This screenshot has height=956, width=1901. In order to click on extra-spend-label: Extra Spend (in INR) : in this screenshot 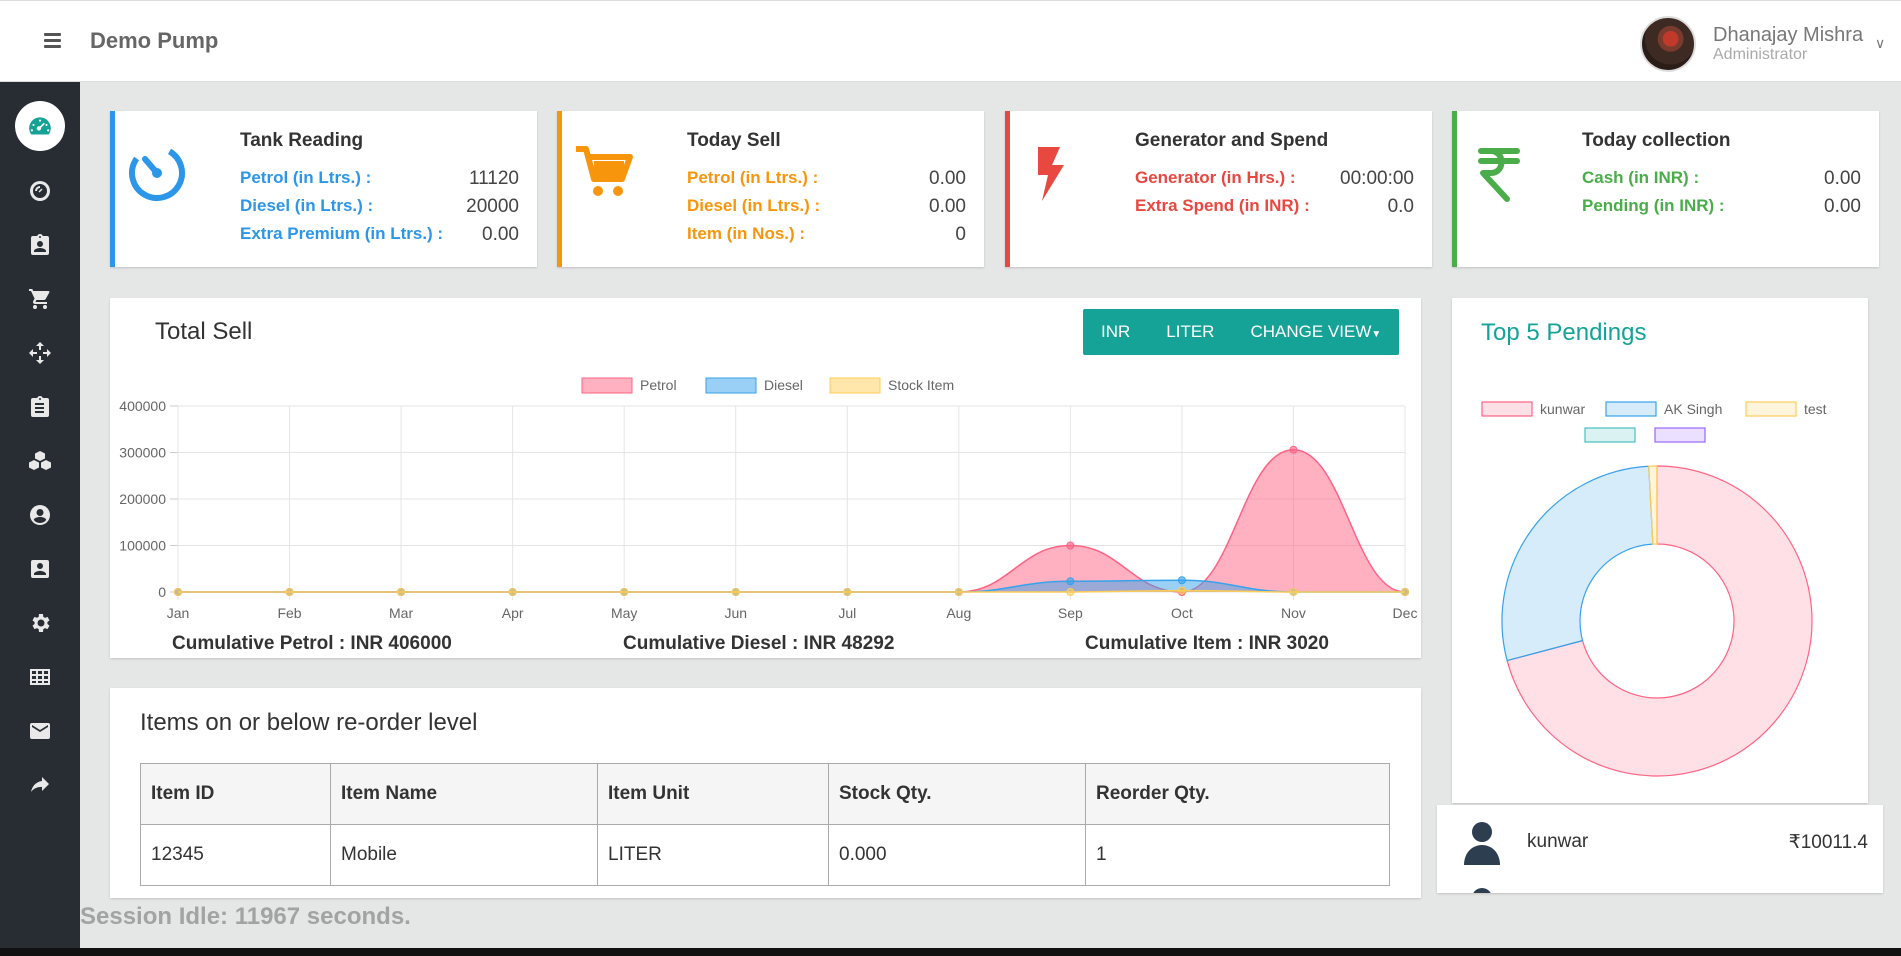, I will do `click(1222, 205)`.